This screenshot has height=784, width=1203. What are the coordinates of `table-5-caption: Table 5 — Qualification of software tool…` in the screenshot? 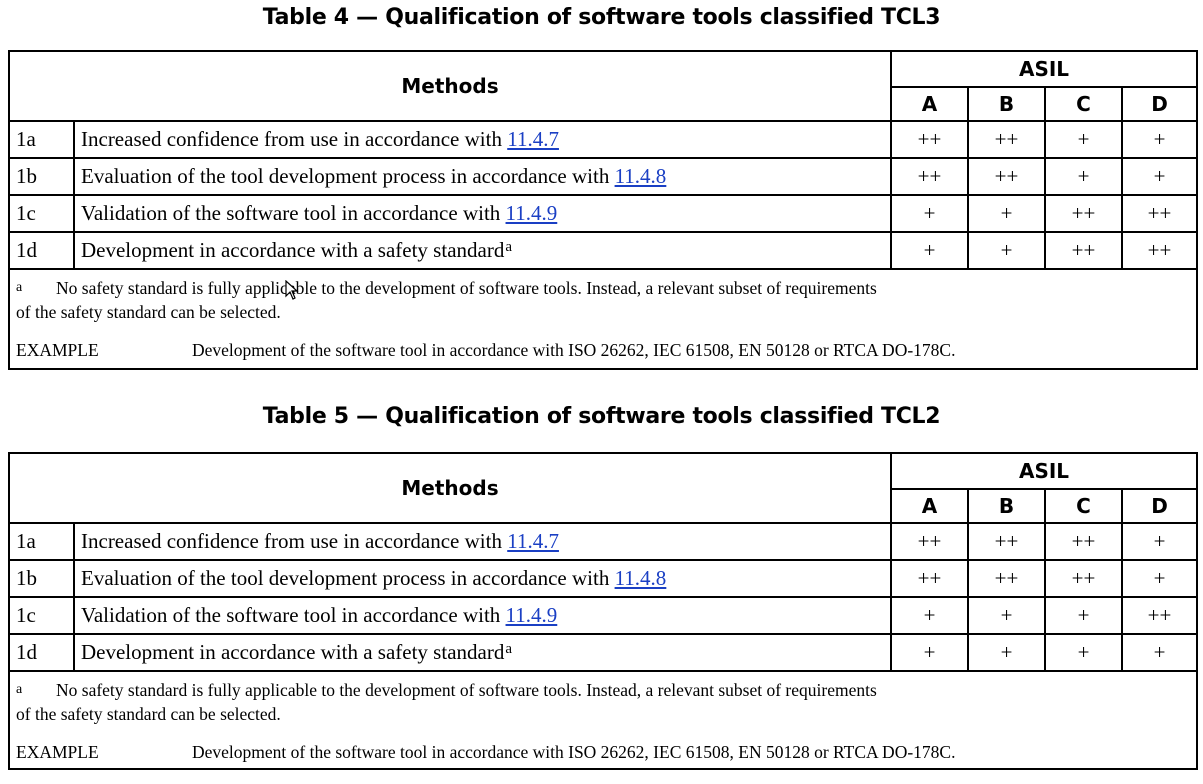 It's located at (601, 416).